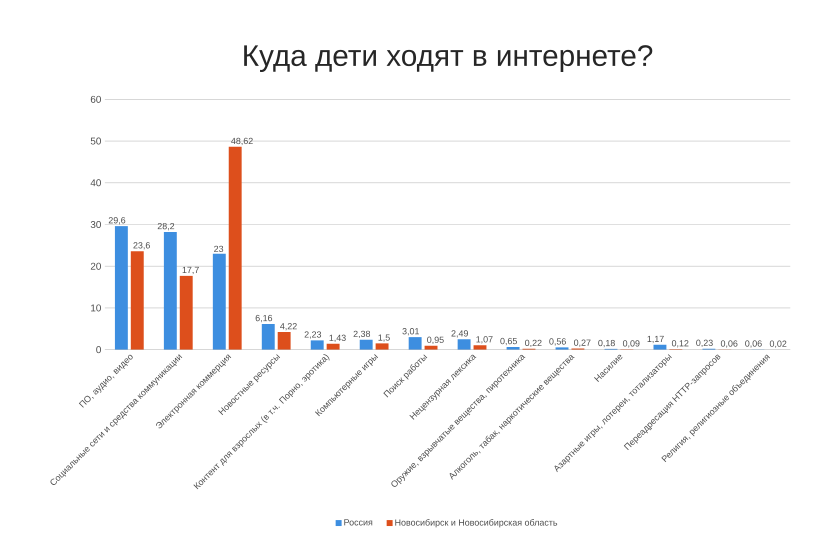 The height and width of the screenshot is (551, 834). I want to click on legend-label: Новосибирск и Новосибирская область, so click(476, 523).